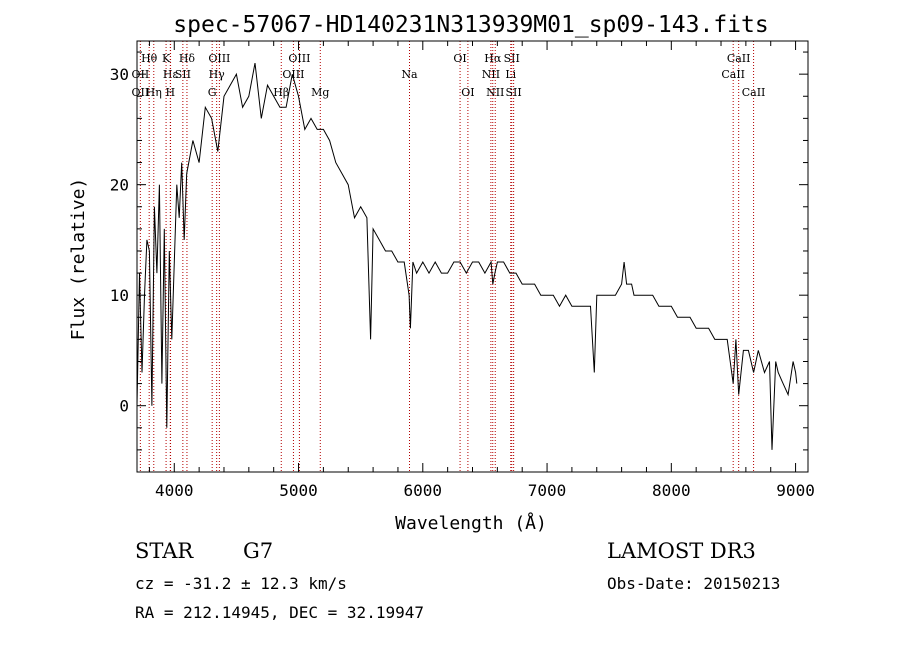  What do you see at coordinates (164, 551) in the screenshot?
I see `object-class: STAR` at bounding box center [164, 551].